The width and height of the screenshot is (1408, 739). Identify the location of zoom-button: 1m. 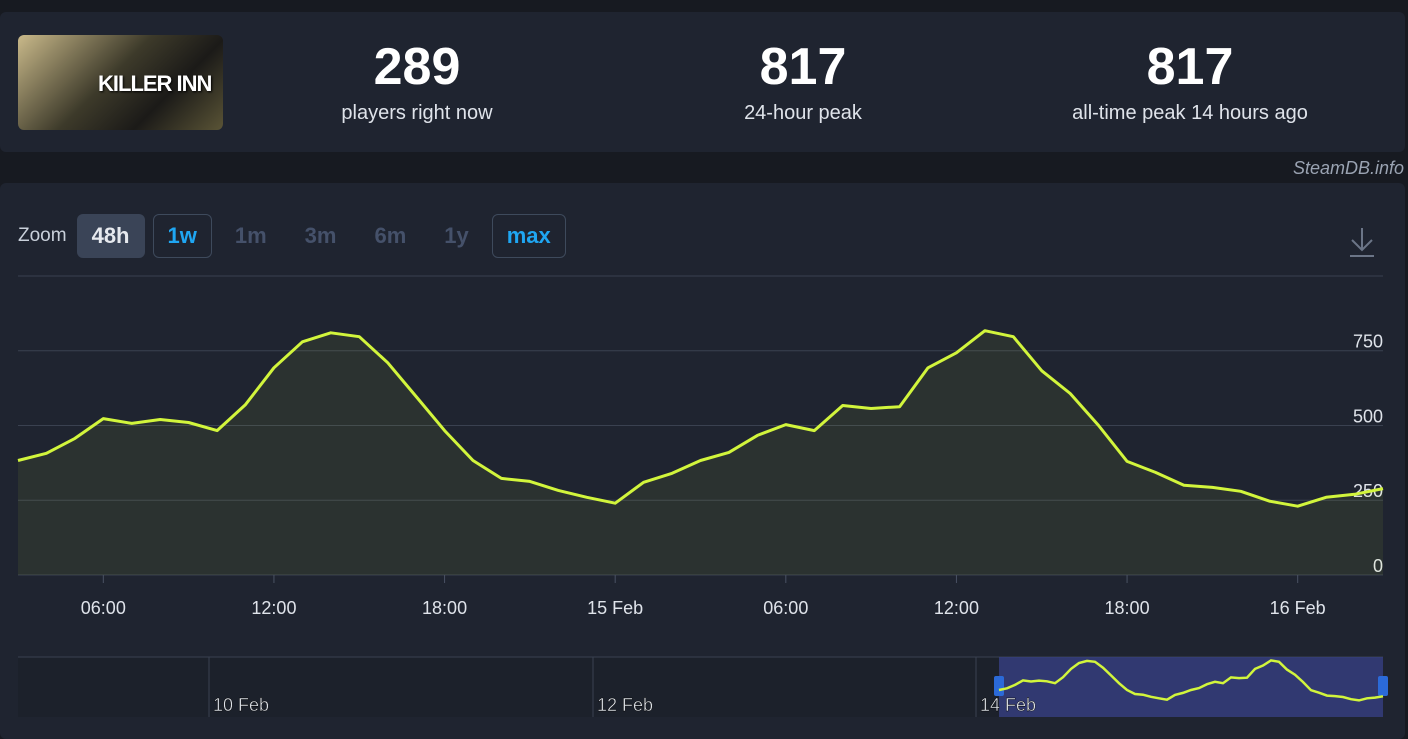
(250, 235).